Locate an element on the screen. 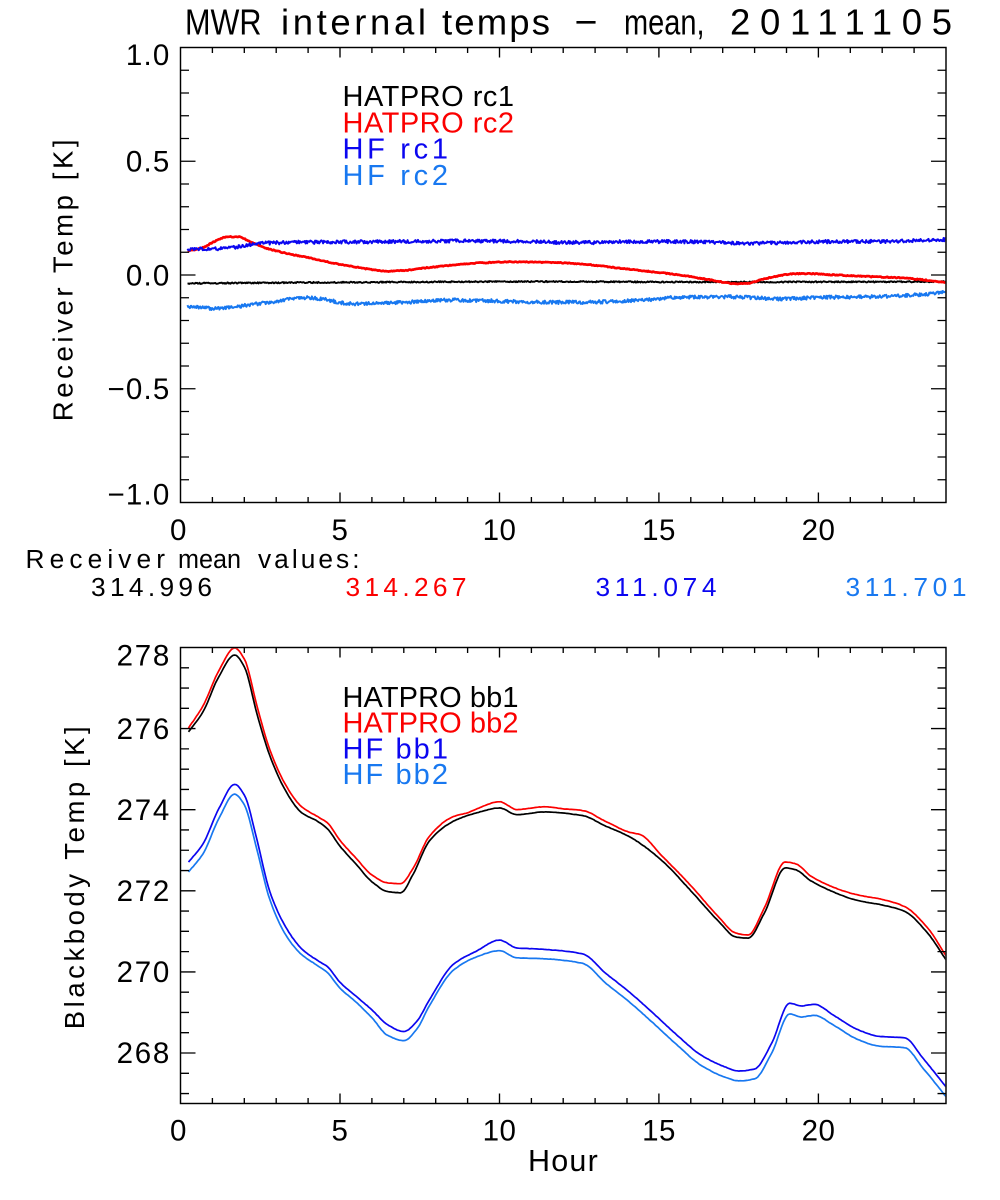  svg-text: mean is located at coordinates (209, 559).